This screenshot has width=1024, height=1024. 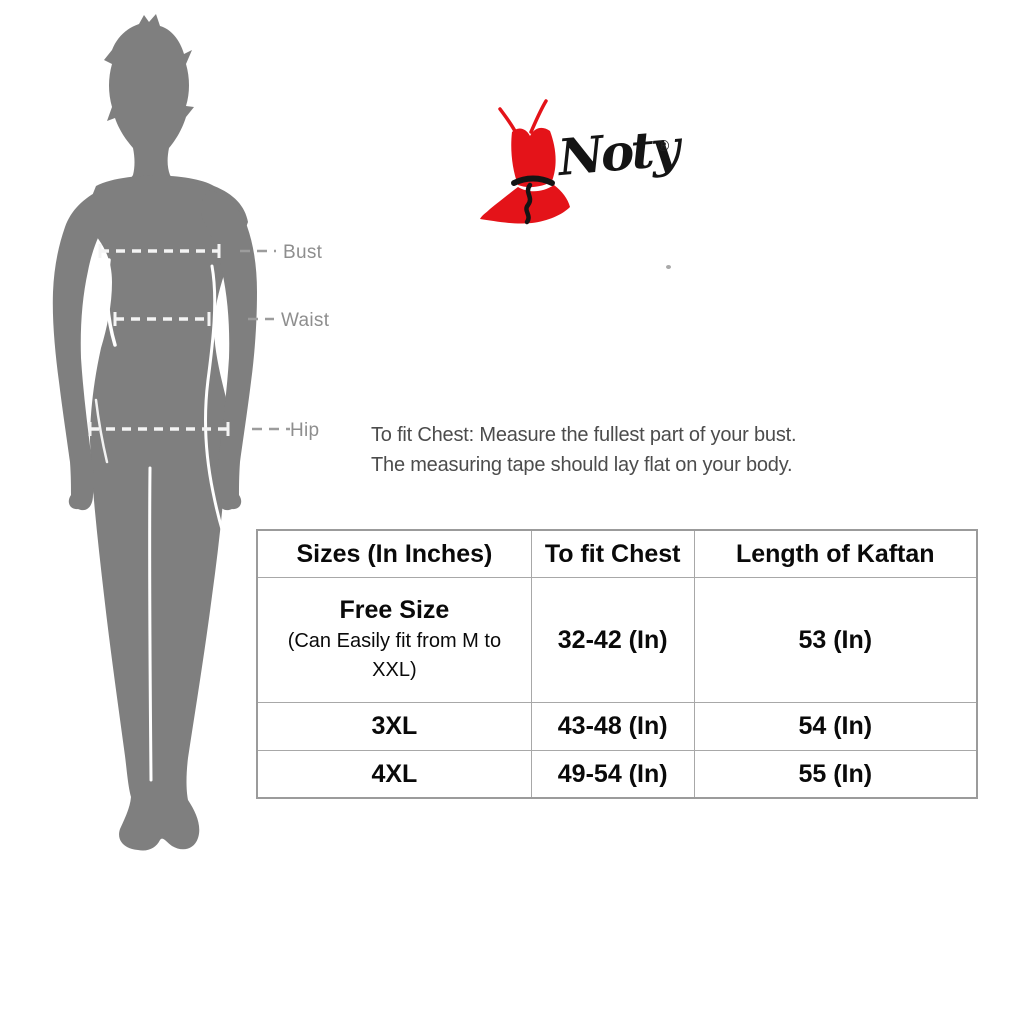 What do you see at coordinates (663, 146) in the screenshot?
I see `registered-trademark-icon: ®` at bounding box center [663, 146].